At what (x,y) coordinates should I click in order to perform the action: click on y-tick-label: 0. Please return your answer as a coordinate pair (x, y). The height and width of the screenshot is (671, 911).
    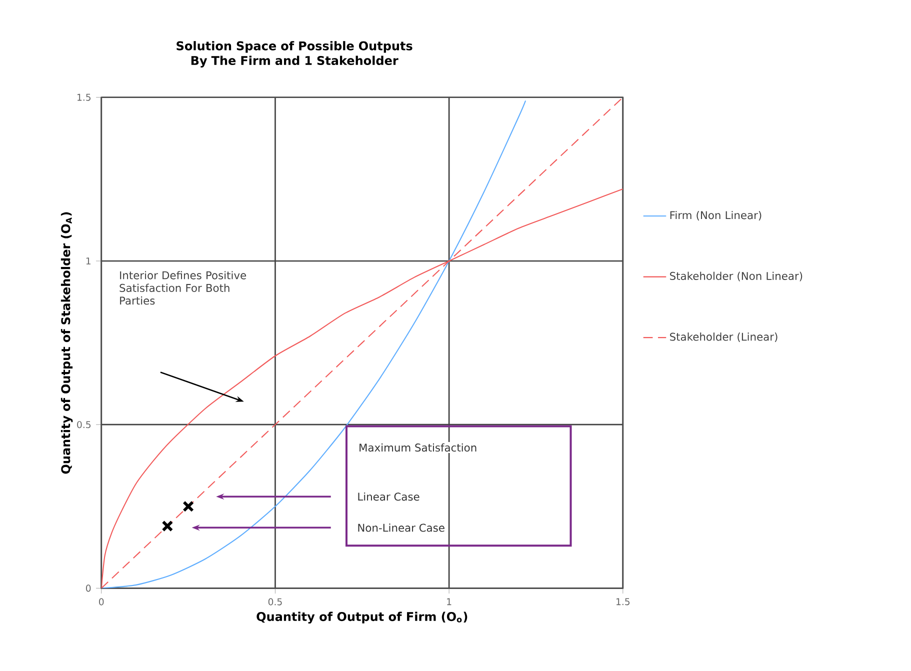
    Looking at the image, I should click on (88, 588).